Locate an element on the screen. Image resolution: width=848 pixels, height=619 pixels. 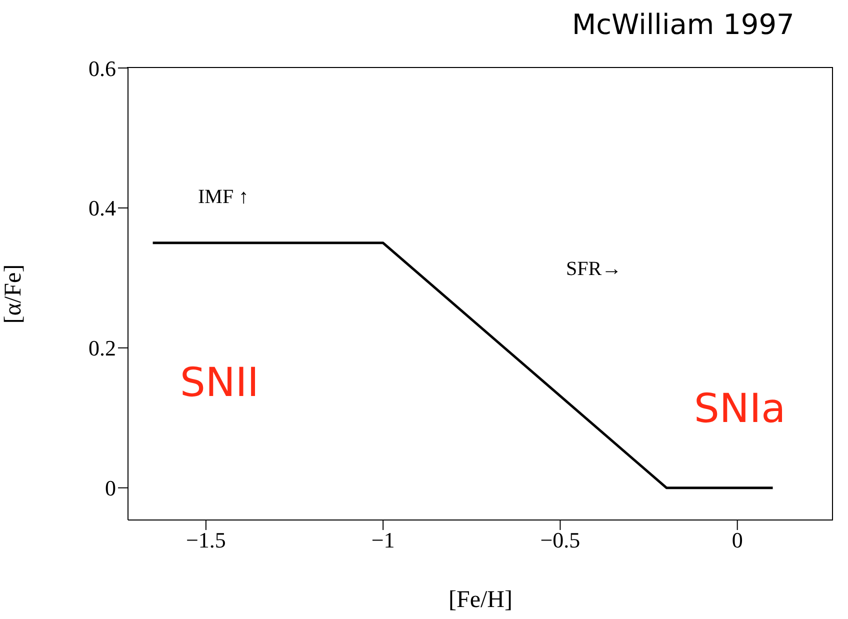
x-axis-title: [Fe/H] is located at coordinates (480, 600).